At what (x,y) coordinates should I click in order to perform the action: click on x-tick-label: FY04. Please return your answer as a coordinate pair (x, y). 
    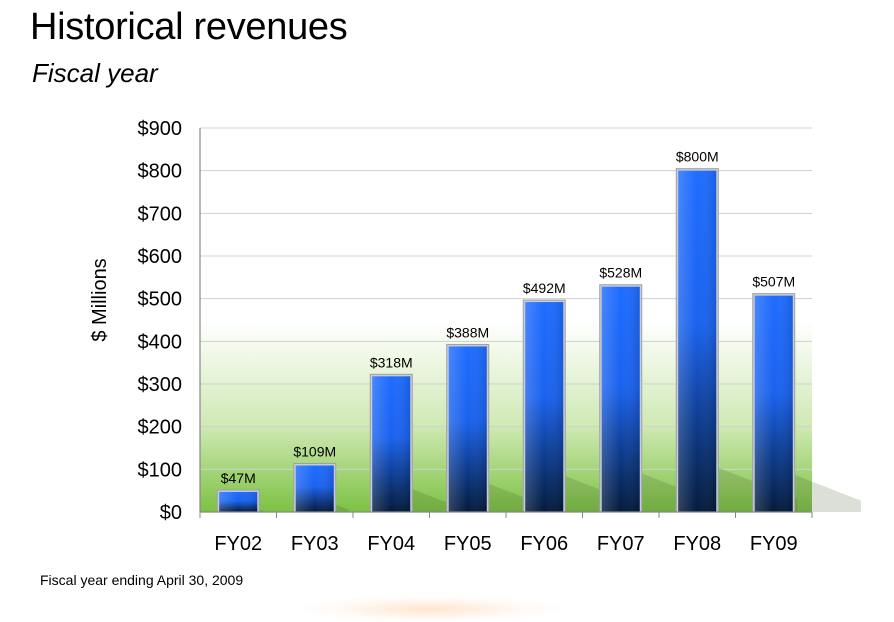
    Looking at the image, I should click on (391, 544).